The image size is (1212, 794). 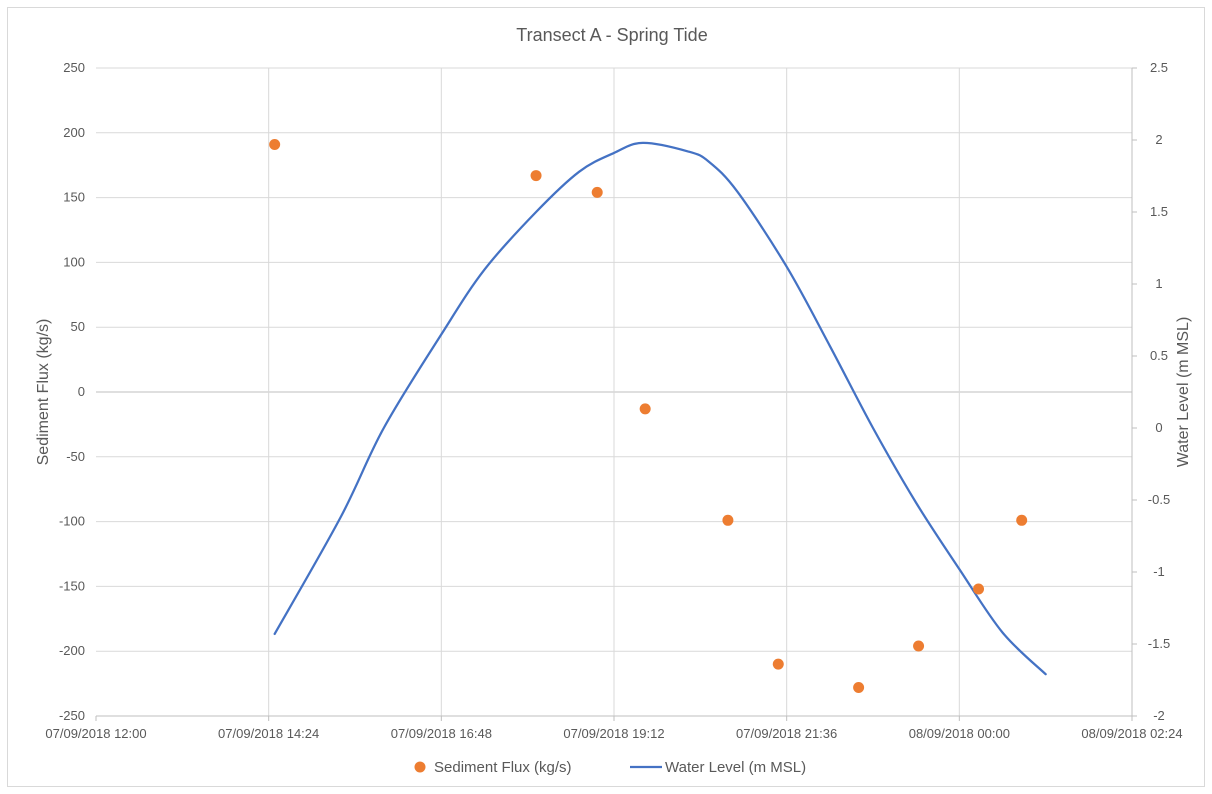 I want to click on legend-label-sediment-flux: Sediment Flux (kg/s), so click(x=503, y=767).